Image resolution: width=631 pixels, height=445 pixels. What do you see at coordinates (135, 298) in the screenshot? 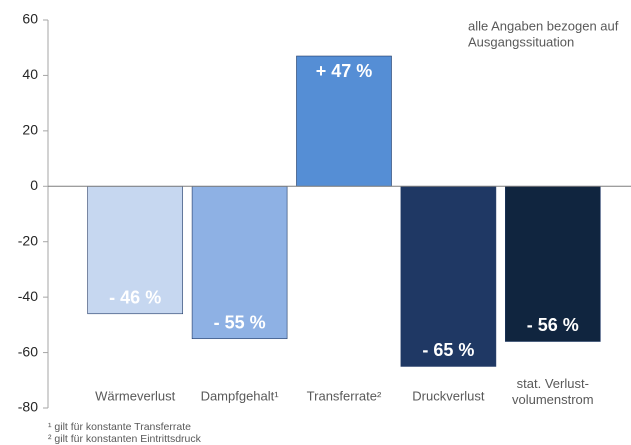
I see `value-label: - 46 %` at bounding box center [135, 298].